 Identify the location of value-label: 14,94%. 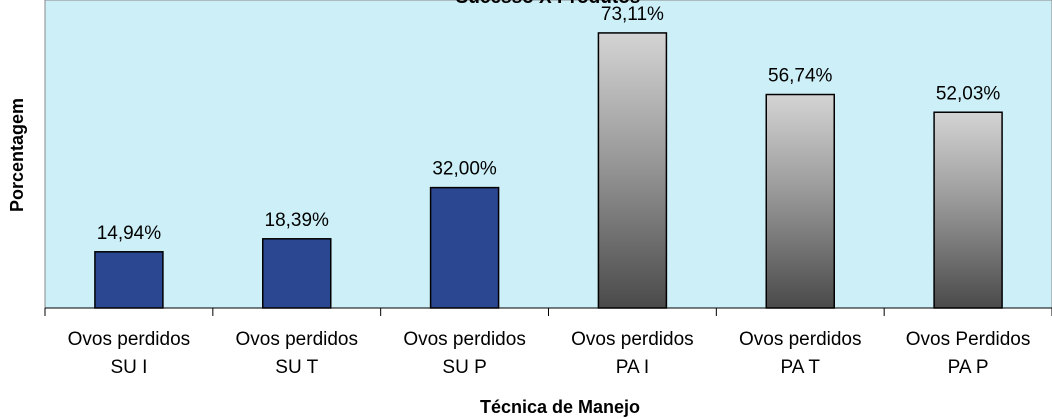
(129, 233).